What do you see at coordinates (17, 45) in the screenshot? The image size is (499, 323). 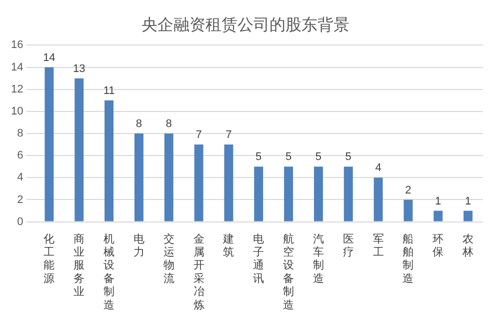 I see `y-tick-label: 16` at bounding box center [17, 45].